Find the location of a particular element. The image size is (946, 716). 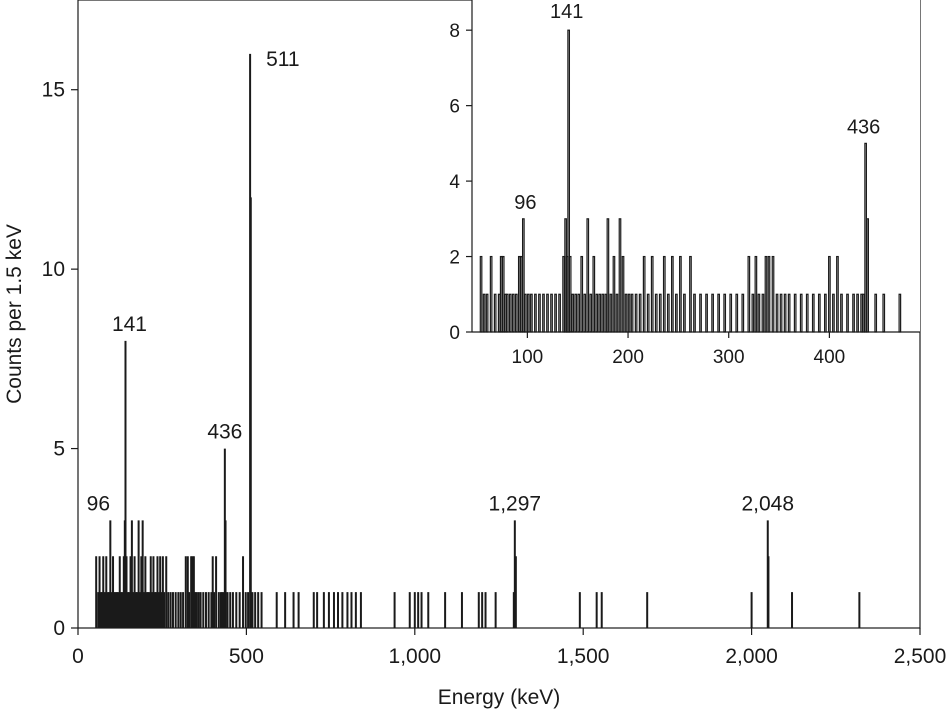

main-x-tick-label-4: 2,000 is located at coordinates (751, 656).